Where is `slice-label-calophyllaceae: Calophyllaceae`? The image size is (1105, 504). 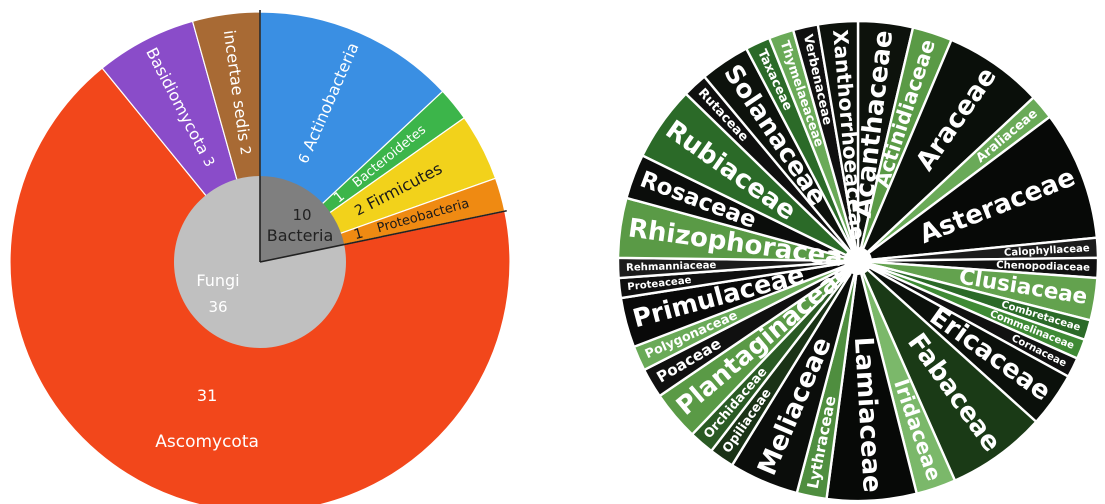
slice-label-calophyllaceae: Calophyllaceae is located at coordinates (1047, 251).